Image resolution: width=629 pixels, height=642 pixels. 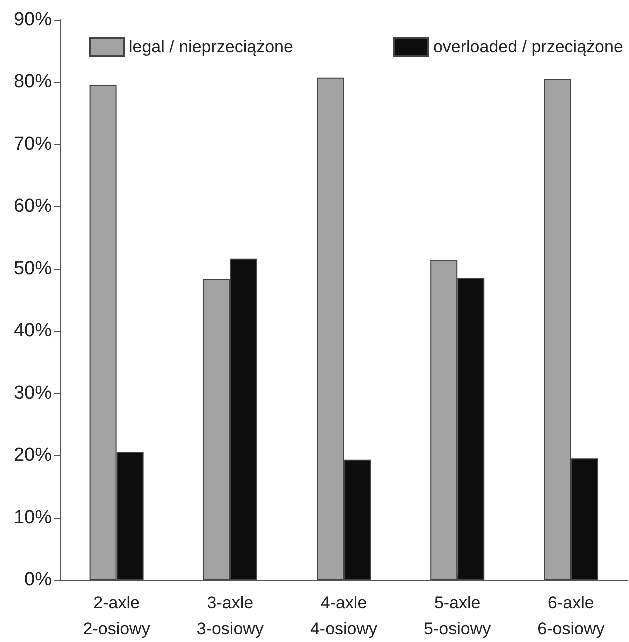 What do you see at coordinates (33, 331) in the screenshot?
I see `y-tick-label: 40%` at bounding box center [33, 331].